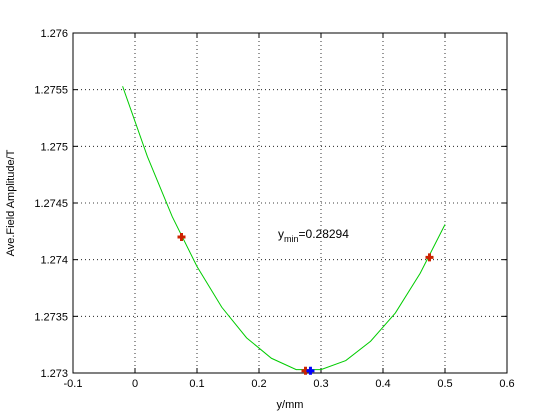 Image resolution: width=560 pixels, height=420 pixels. I want to click on y-tick-label: 1.274, so click(54, 261).